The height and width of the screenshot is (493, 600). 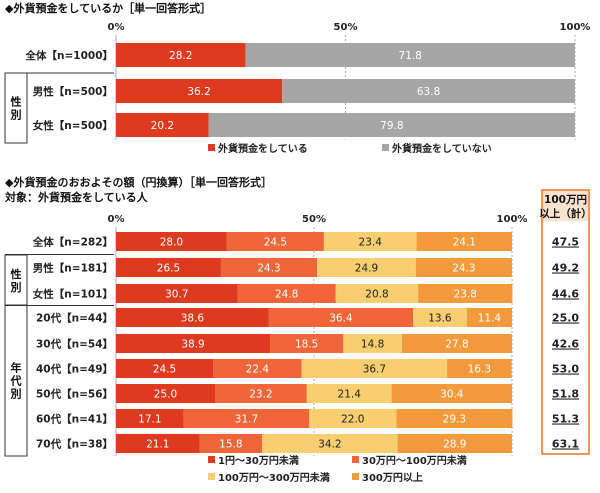 I want to click on data-label: 63.8, so click(x=428, y=92).